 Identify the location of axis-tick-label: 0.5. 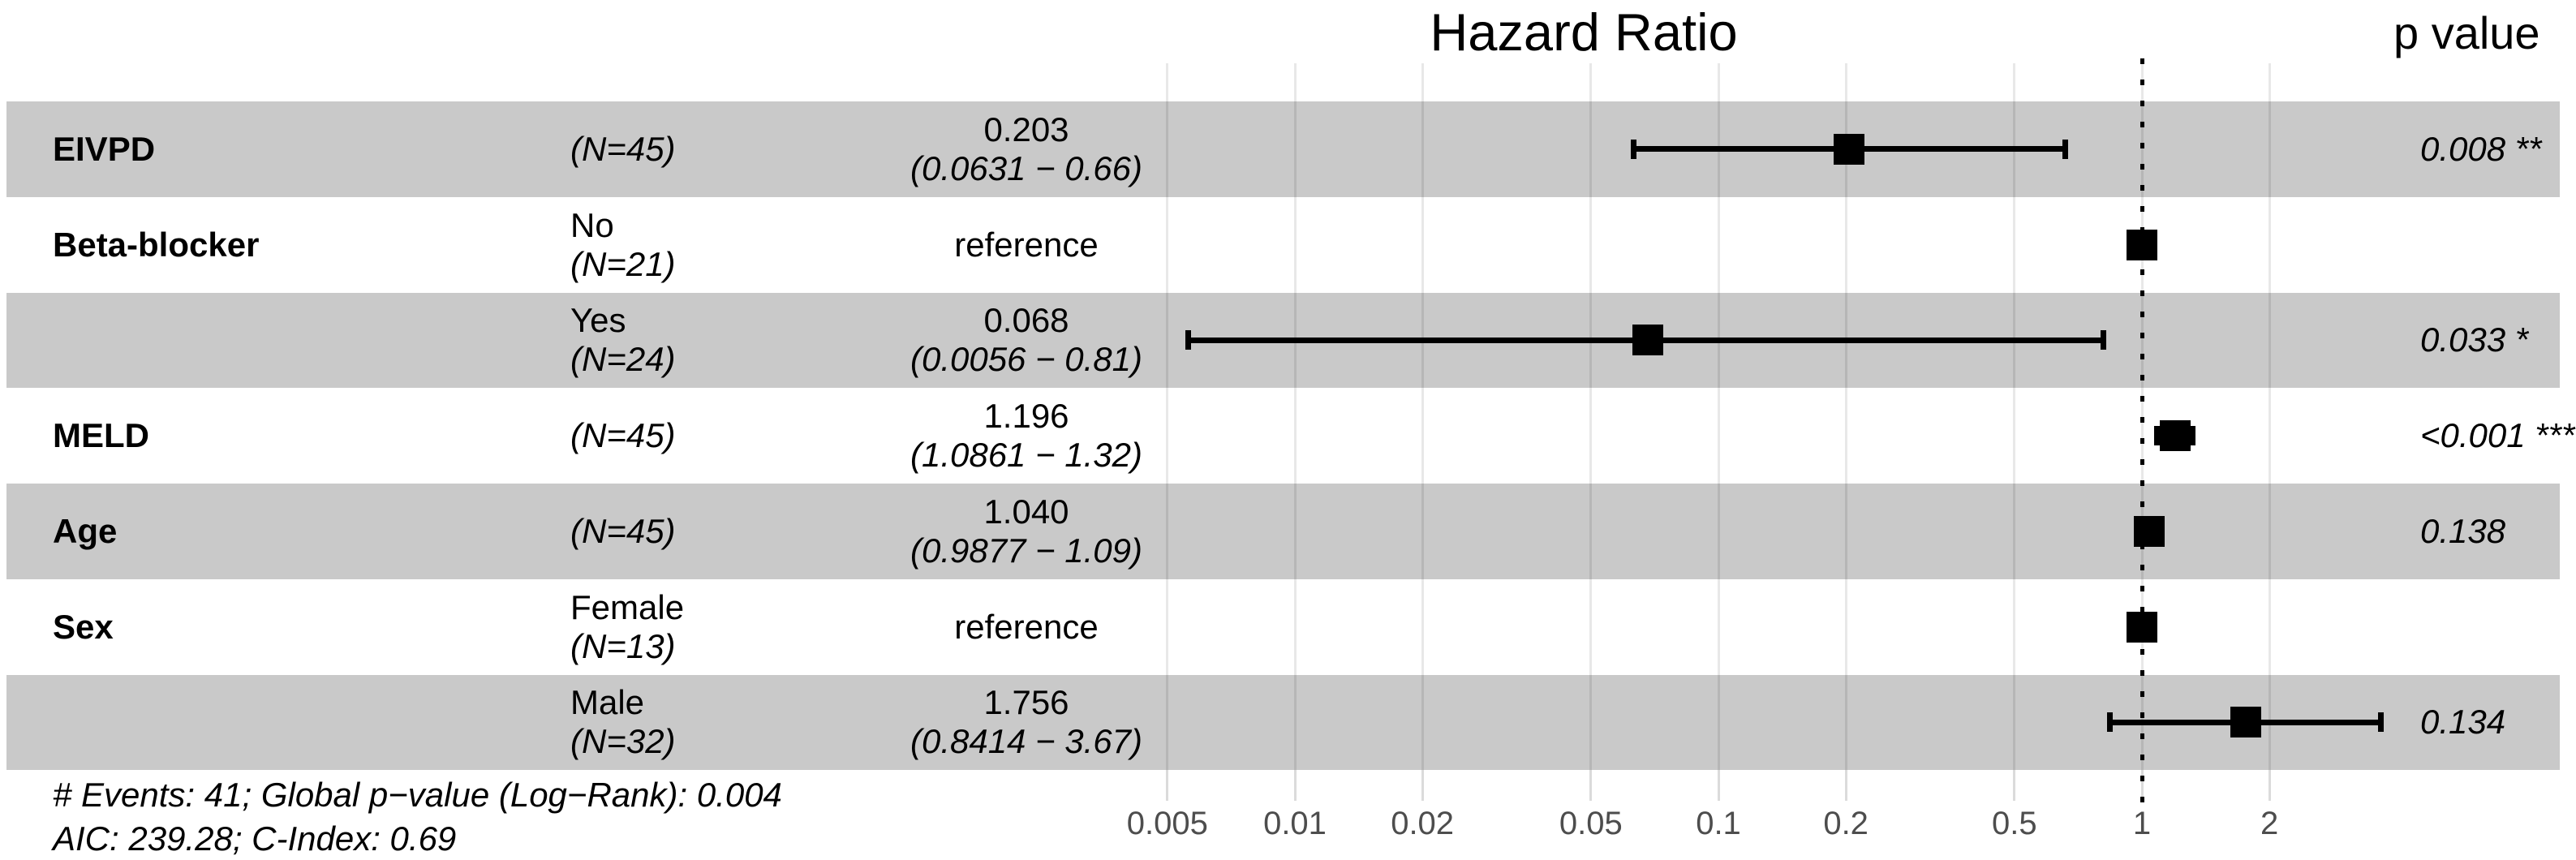
(2015, 823).